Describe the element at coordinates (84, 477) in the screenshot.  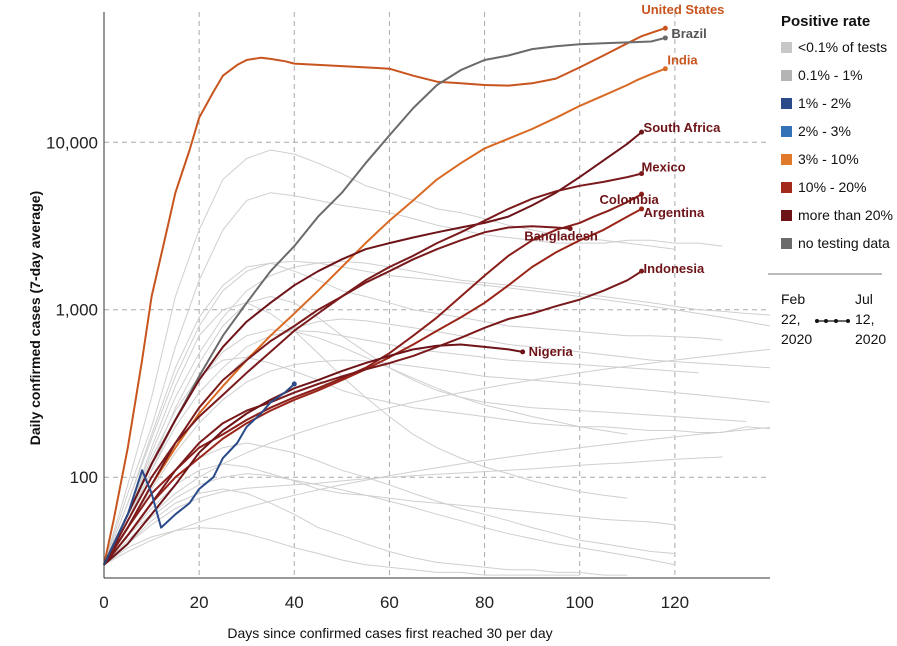
I see `y-tick-label: 100` at that location.